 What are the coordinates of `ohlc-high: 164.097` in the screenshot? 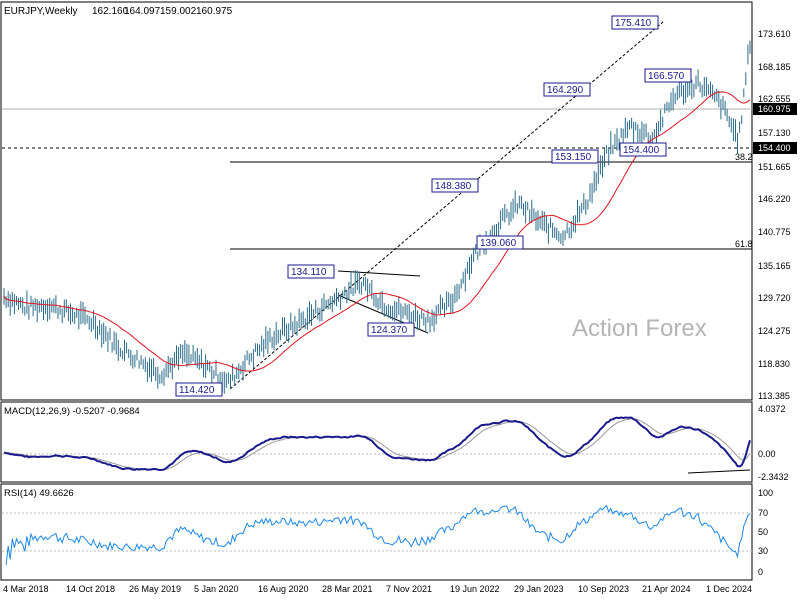 It's located at (142, 11).